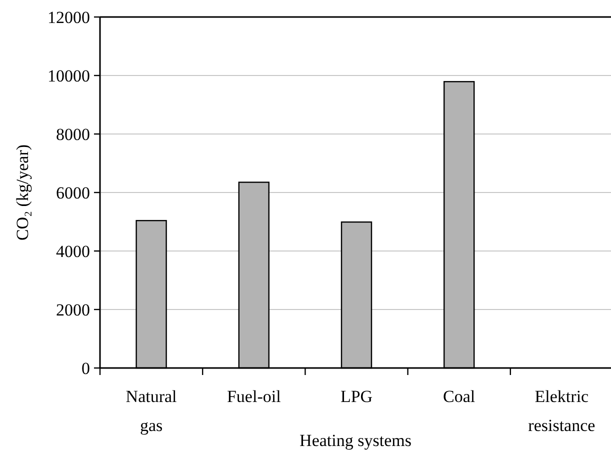 This screenshot has width=611, height=460. What do you see at coordinates (73, 251) in the screenshot?
I see `y-tick-label: 4000` at bounding box center [73, 251].